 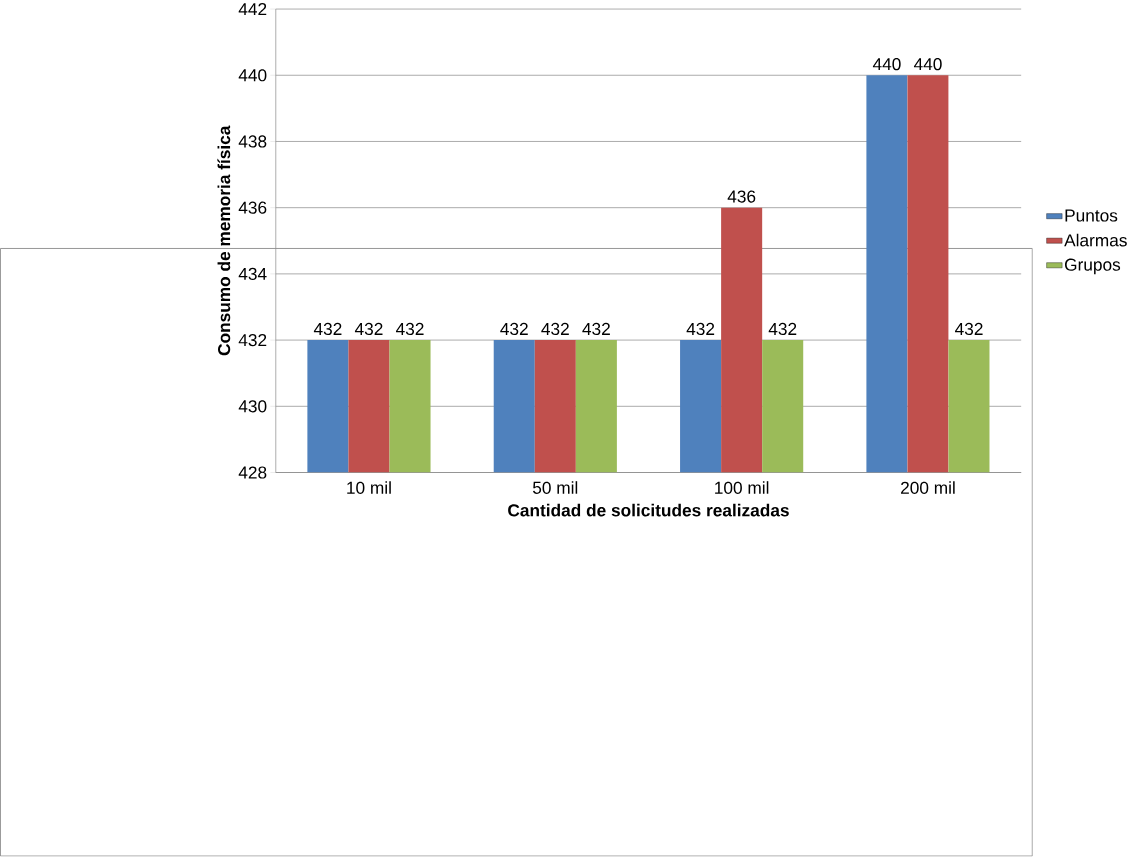 What do you see at coordinates (252, 208) in the screenshot?
I see `y-tick-label: 436` at bounding box center [252, 208].